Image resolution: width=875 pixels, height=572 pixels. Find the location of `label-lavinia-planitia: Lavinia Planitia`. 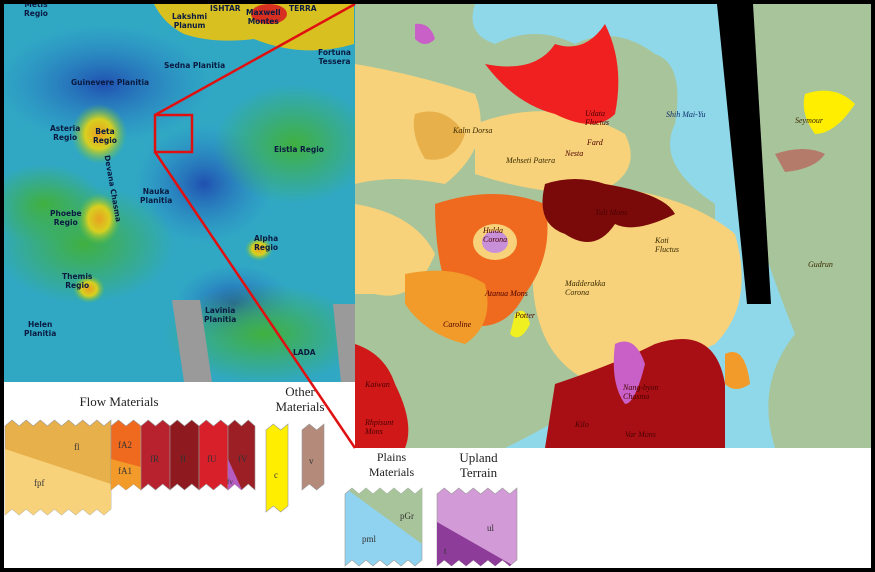

label-lavinia-planitia: Lavinia Planitia is located at coordinates (220, 315).